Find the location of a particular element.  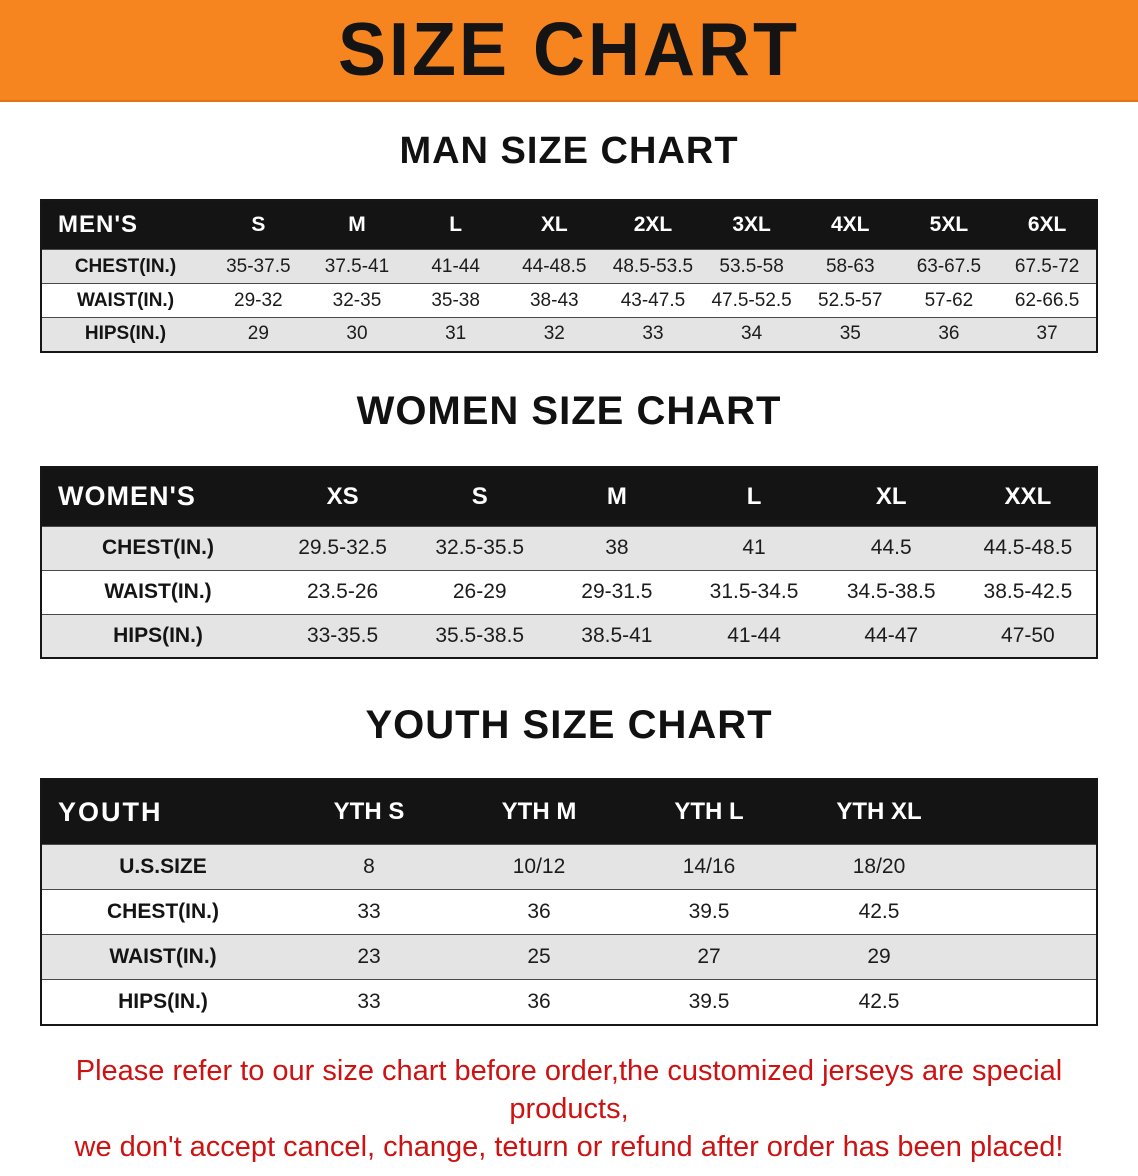

youth-value-cell: 33 is located at coordinates (369, 1001).